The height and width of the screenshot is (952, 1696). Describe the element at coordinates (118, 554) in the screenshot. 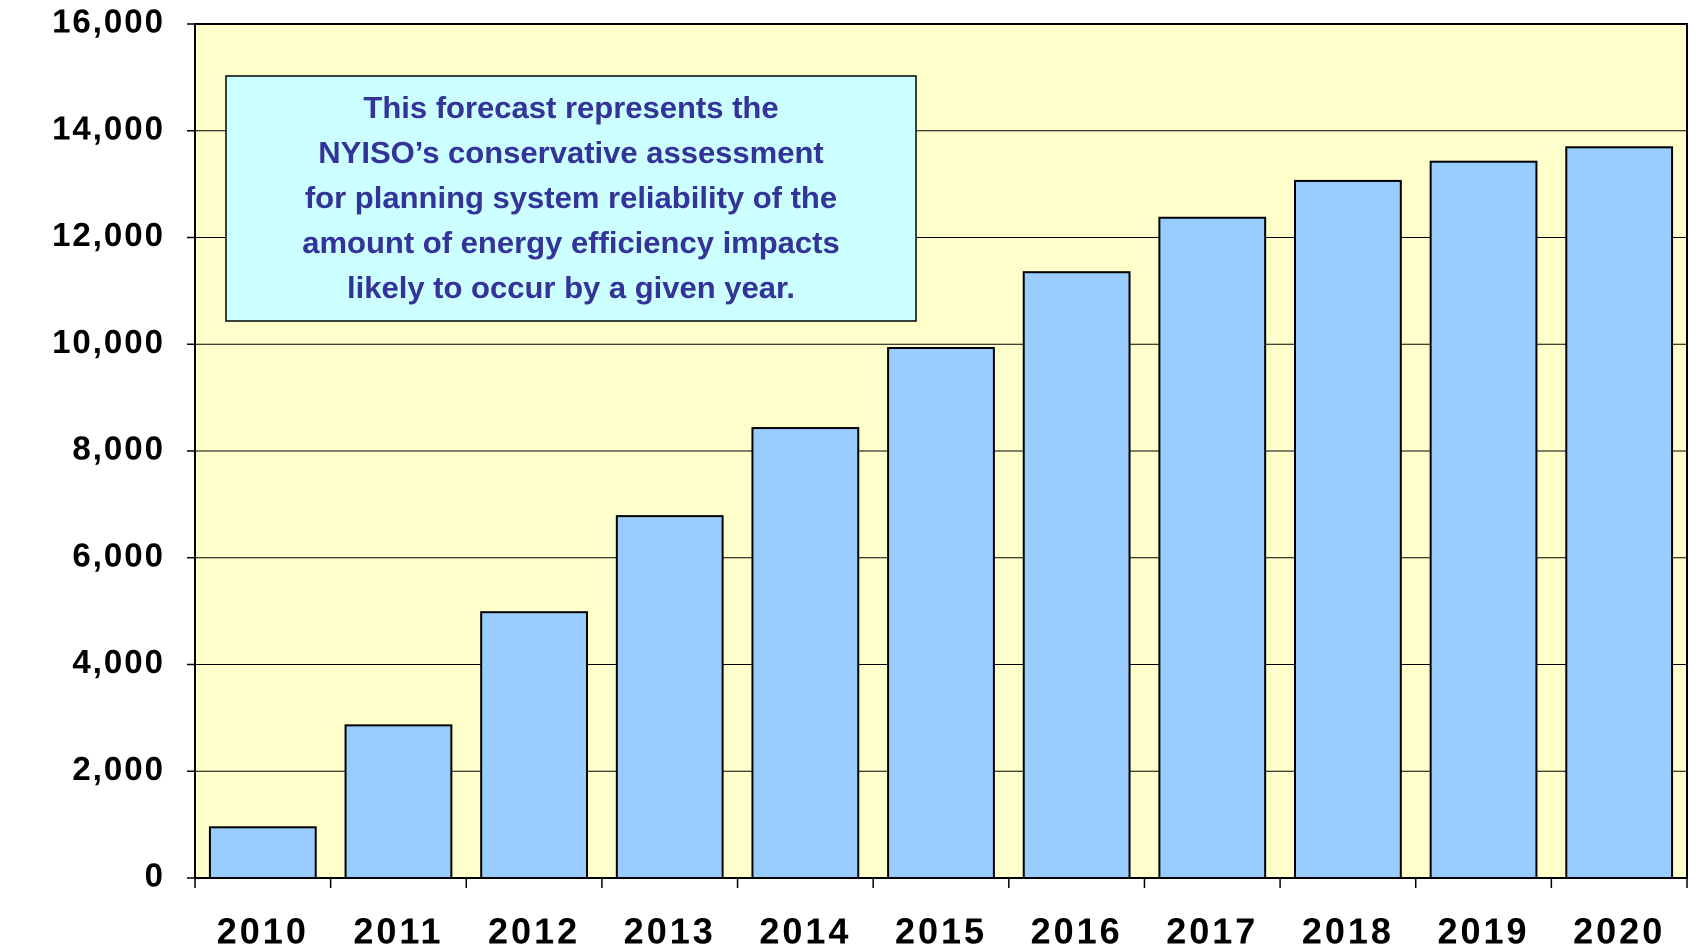

I see `y-tick-label: 6,000` at that location.